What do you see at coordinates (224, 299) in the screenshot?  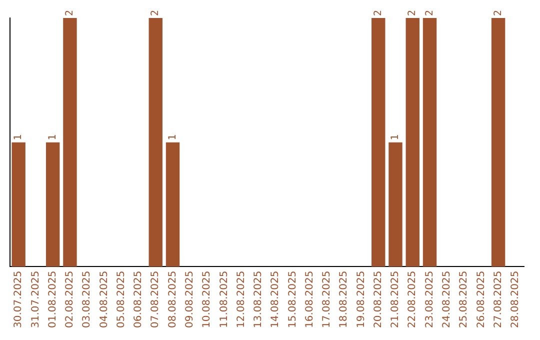 I see `x-tick-label: 11.08.2025` at bounding box center [224, 299].